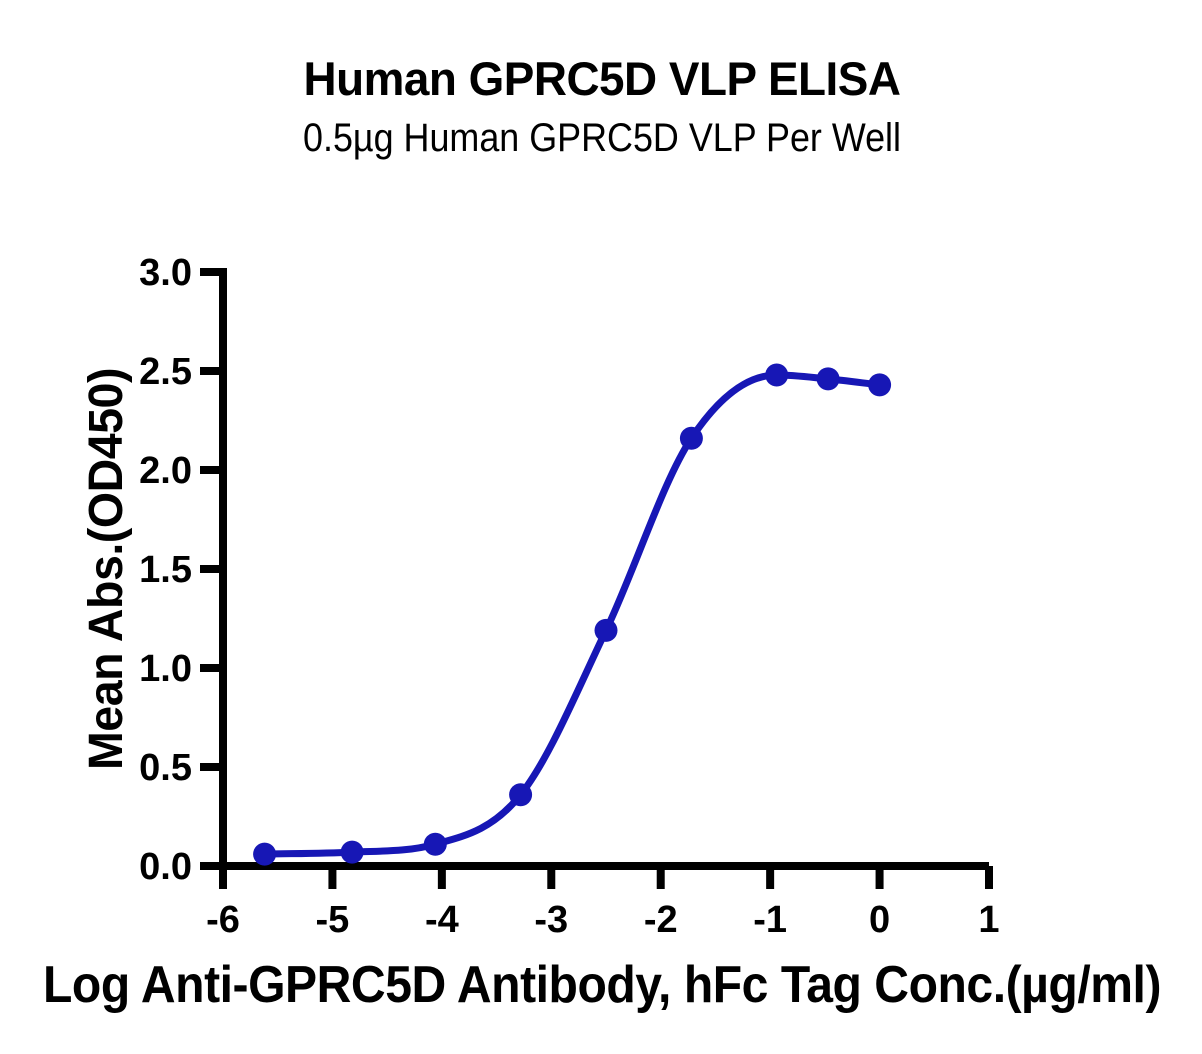 The width and height of the screenshot is (1202, 1054). I want to click on y-tick-label: 0.0, so click(165, 867).